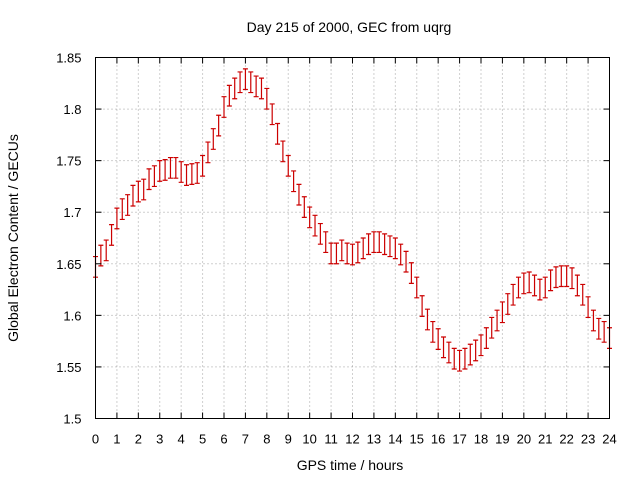  I want to click on x-tick-label: 19, so click(502, 439).